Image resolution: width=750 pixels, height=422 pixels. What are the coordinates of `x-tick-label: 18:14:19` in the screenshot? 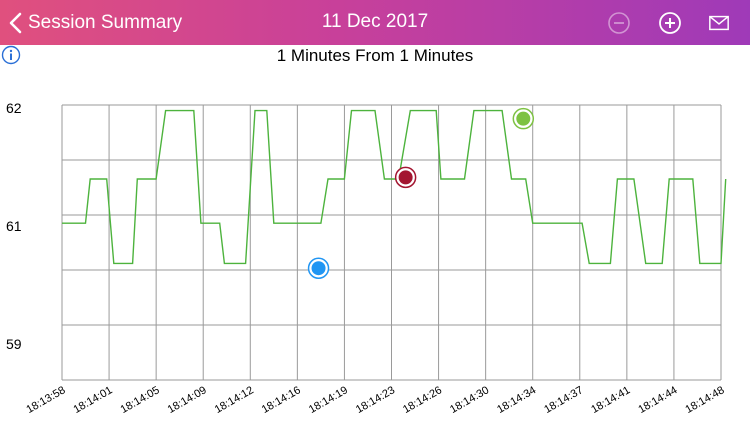 It's located at (328, 400).